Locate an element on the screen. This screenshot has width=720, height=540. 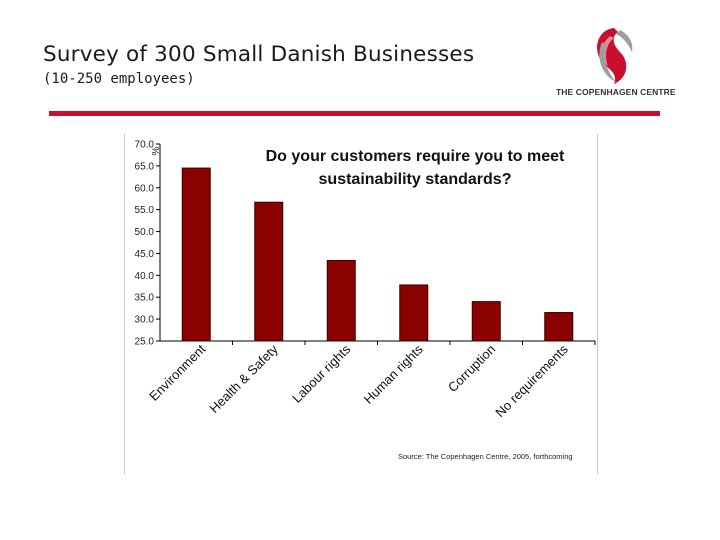
title-divider is located at coordinates (354, 113).